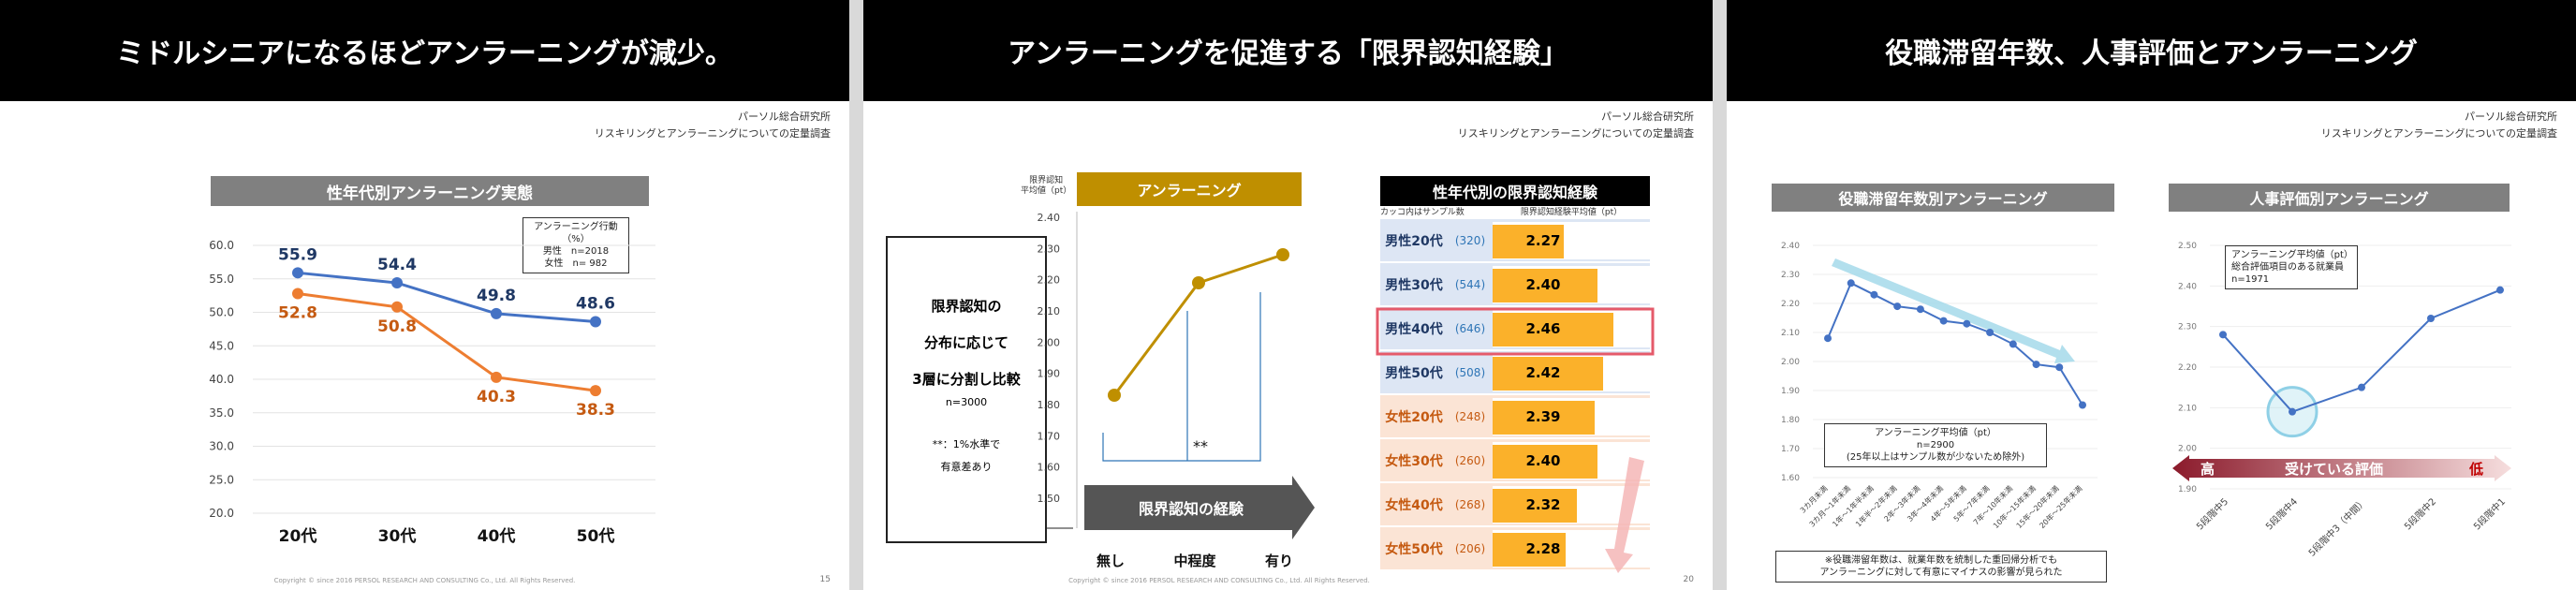  What do you see at coordinates (298, 536) in the screenshot?
I see `x-tick-label: 20代` at bounding box center [298, 536].